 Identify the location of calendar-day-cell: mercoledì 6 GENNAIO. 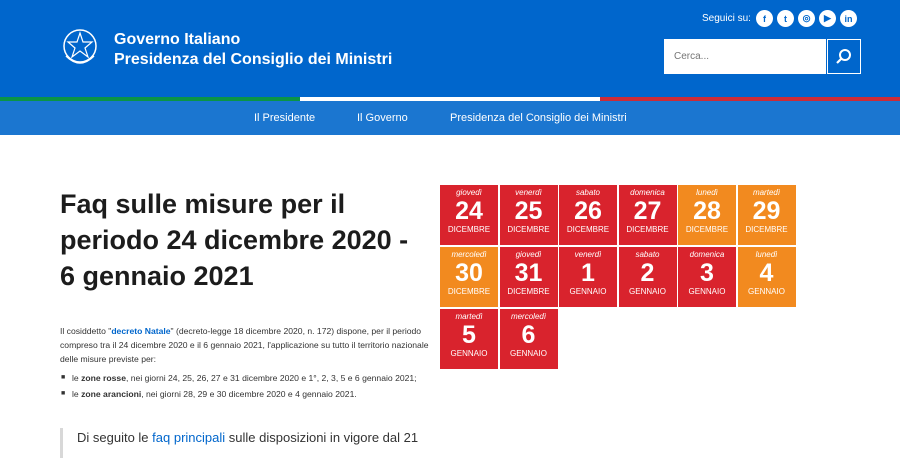
(528, 339).